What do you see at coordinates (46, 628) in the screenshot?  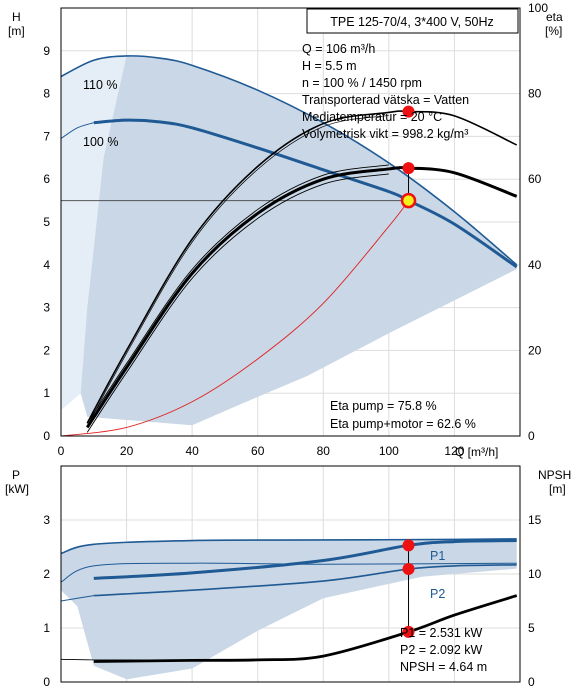 I see `p-tick-label: 1` at bounding box center [46, 628].